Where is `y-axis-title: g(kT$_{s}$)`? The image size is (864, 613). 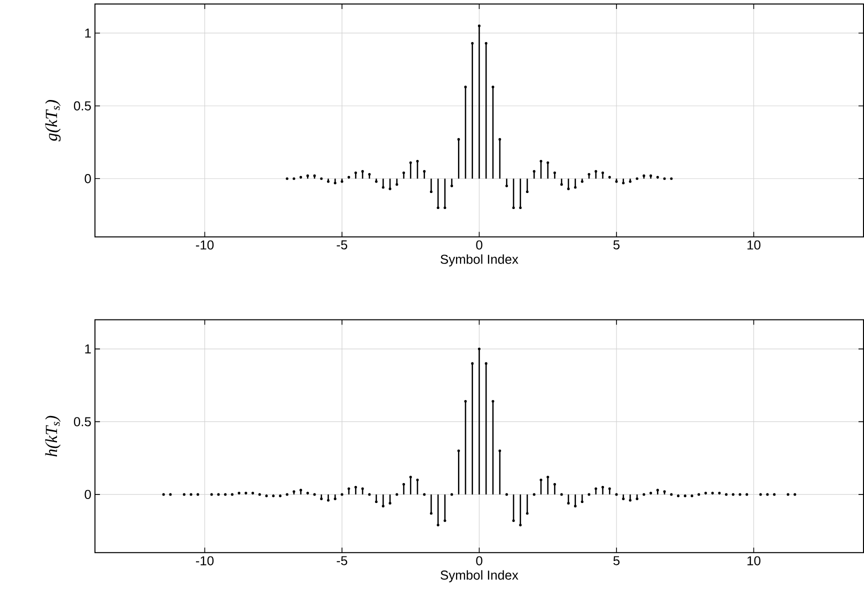
y-axis-title: g(kT$_{s}$) is located at coordinates (53, 121).